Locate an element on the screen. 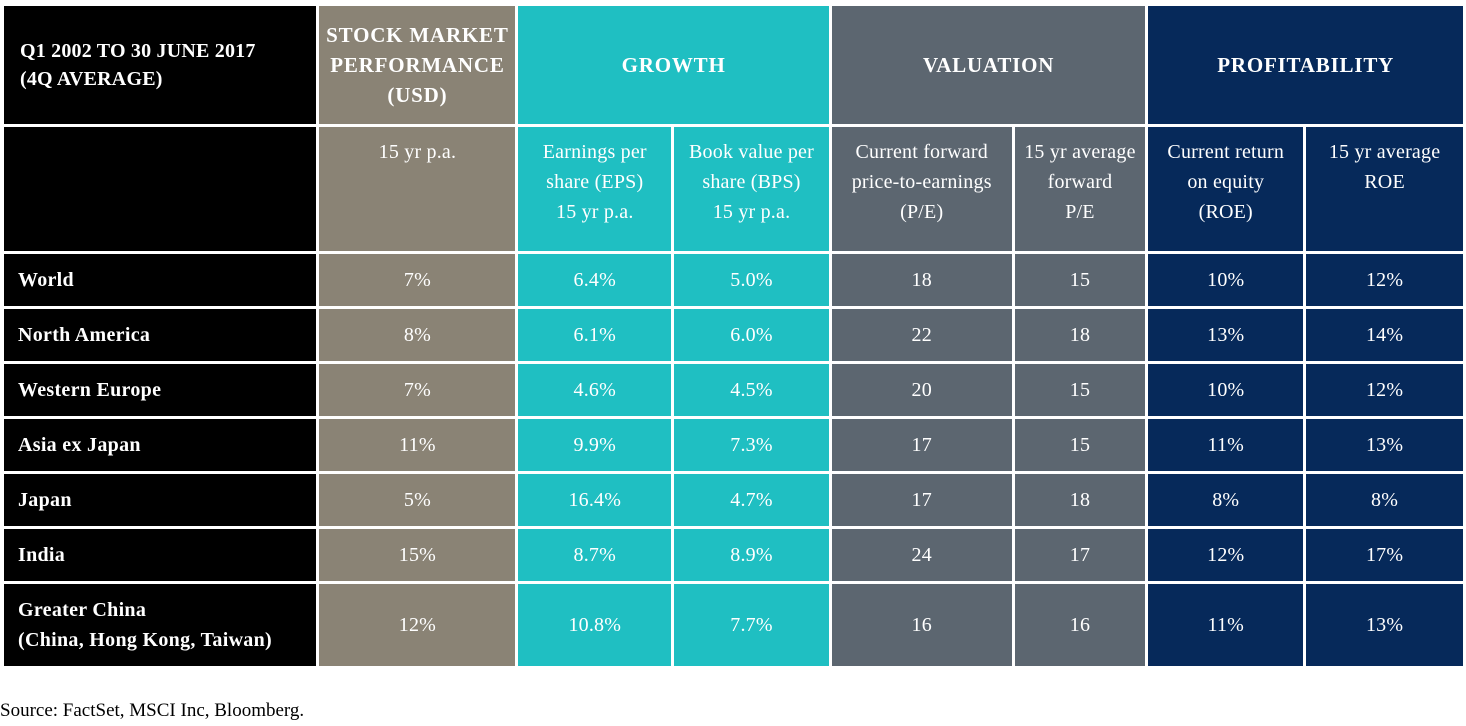  cell-eps-growth: 6.1% is located at coordinates (595, 335).